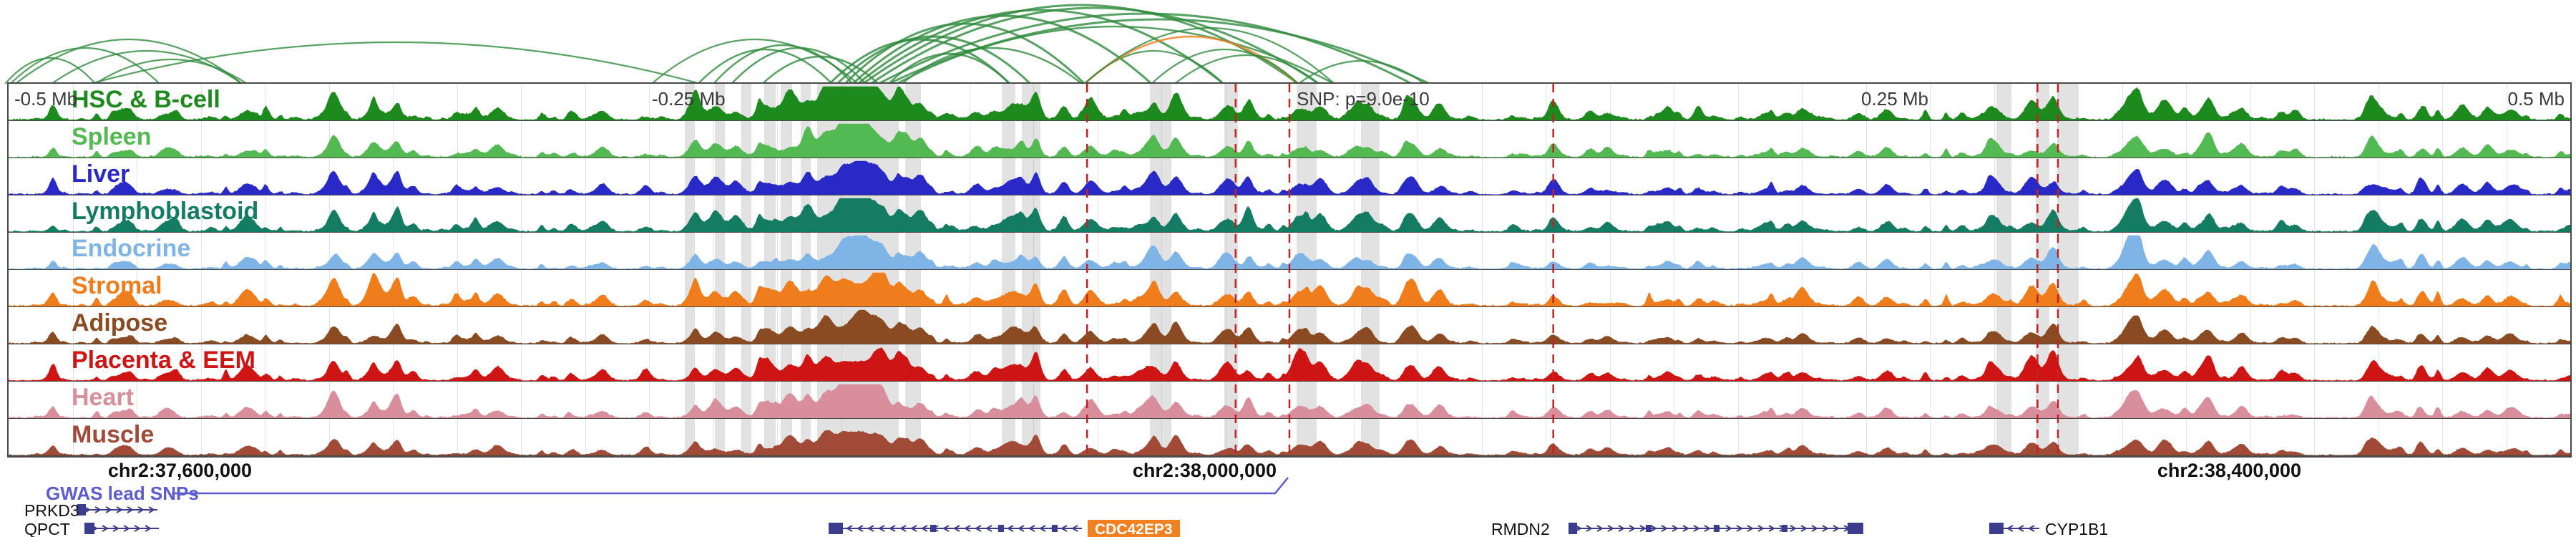 The image size is (2576, 537). What do you see at coordinates (120, 323) in the screenshot?
I see `track-label: Adipose` at bounding box center [120, 323].